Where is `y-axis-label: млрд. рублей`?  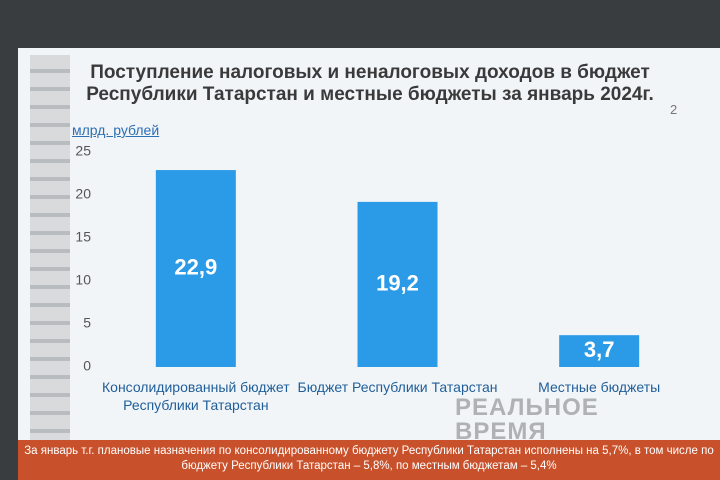 y-axis-label: млрд. рублей is located at coordinates (116, 130).